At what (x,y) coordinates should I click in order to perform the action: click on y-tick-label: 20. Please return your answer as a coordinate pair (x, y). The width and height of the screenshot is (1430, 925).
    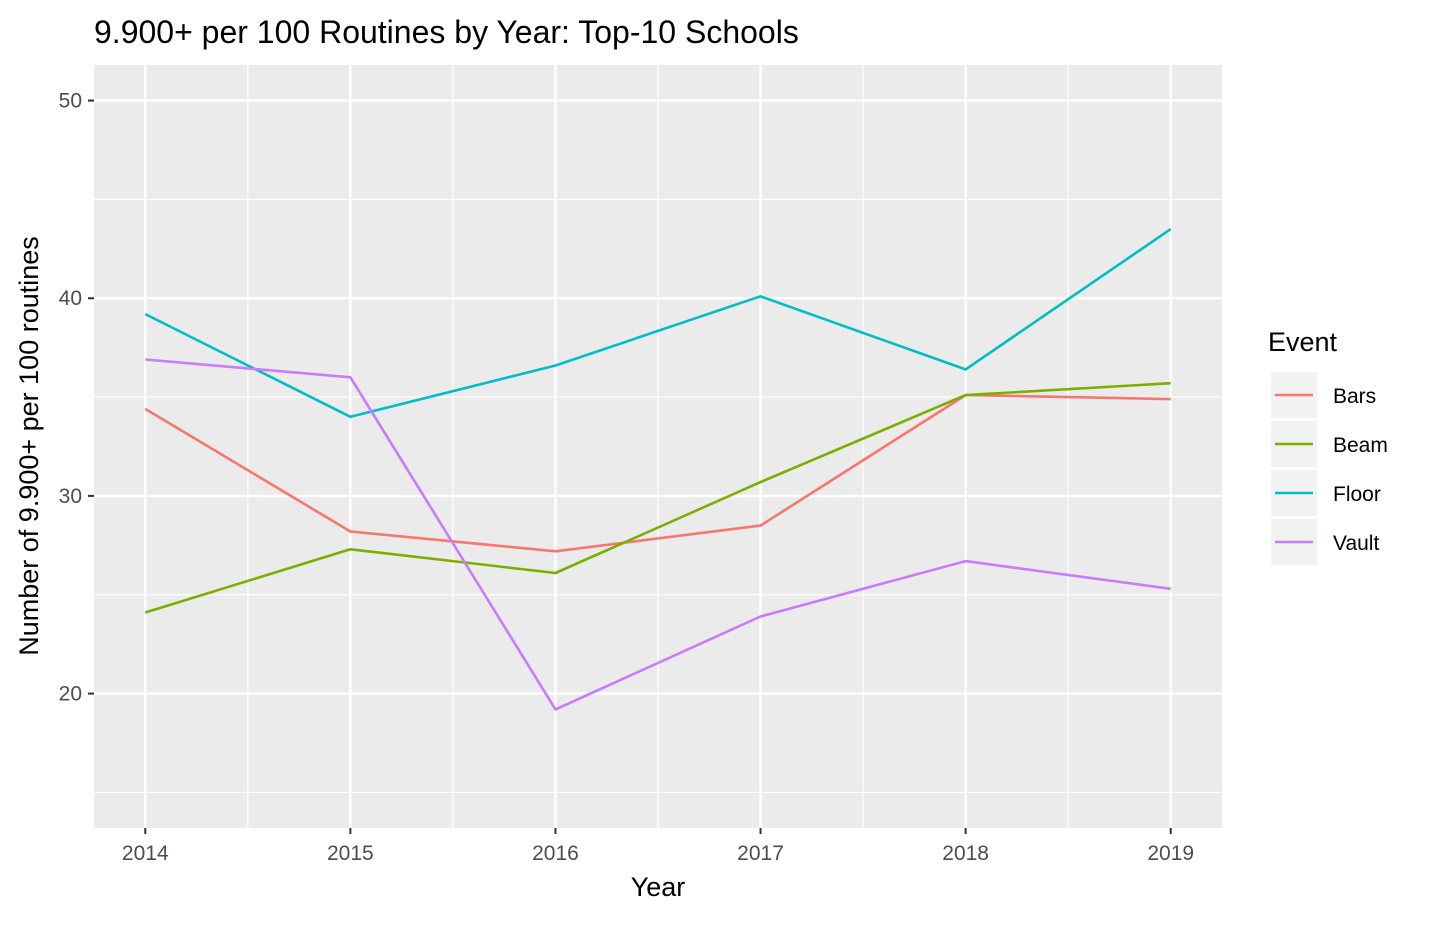
    Looking at the image, I should click on (70, 694).